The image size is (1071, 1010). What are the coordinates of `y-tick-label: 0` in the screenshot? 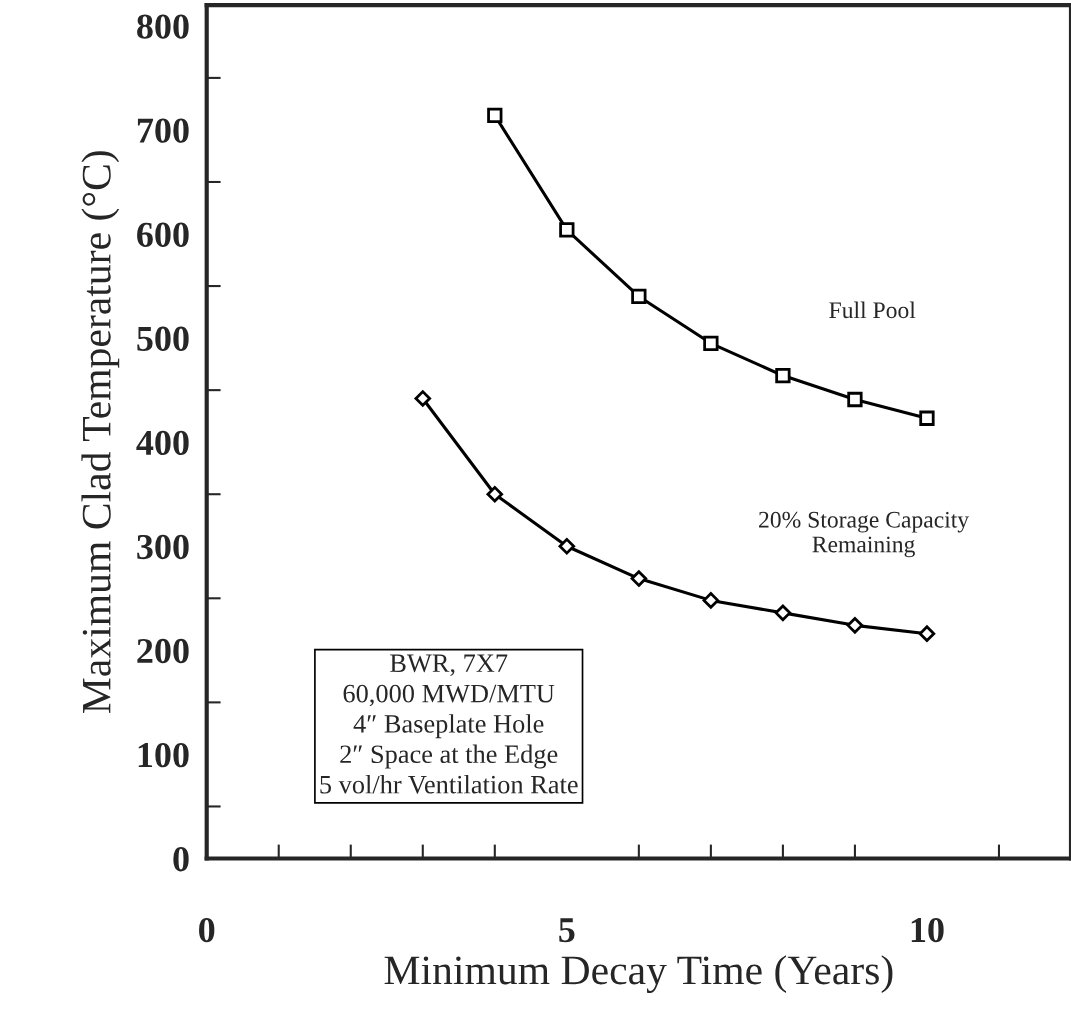 It's located at (181, 859).